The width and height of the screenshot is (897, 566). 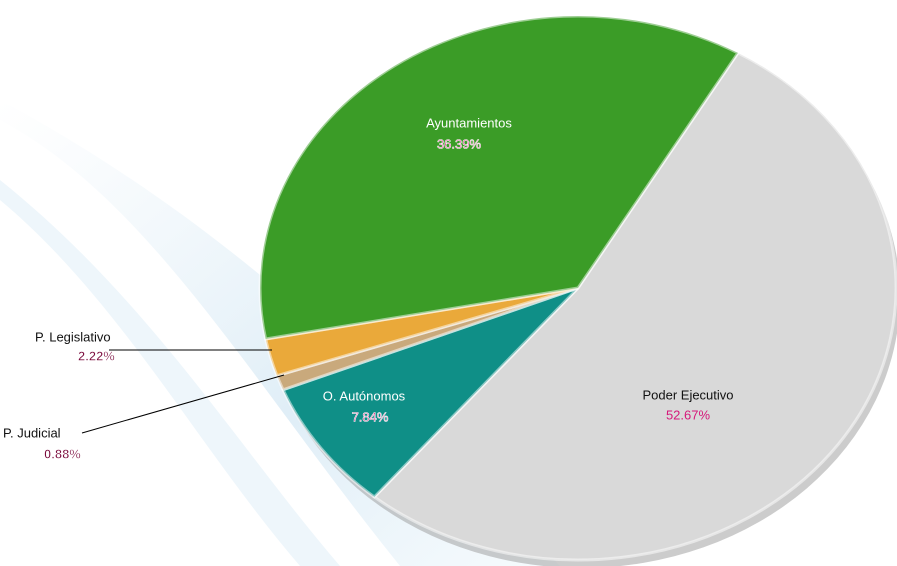 What do you see at coordinates (459, 143) in the screenshot?
I see `slice-value-label: 36.39%` at bounding box center [459, 143].